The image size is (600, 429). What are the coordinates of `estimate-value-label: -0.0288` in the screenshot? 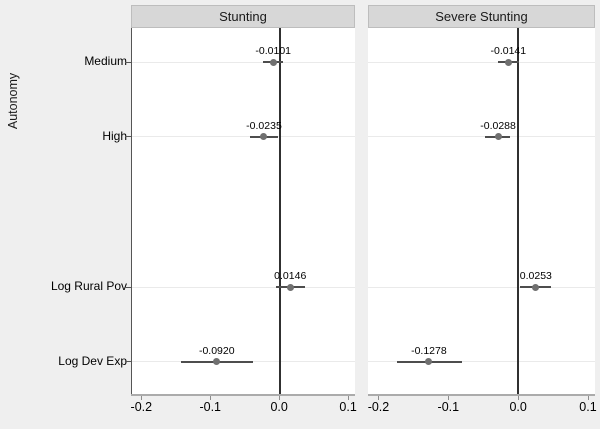 It's located at (498, 125).